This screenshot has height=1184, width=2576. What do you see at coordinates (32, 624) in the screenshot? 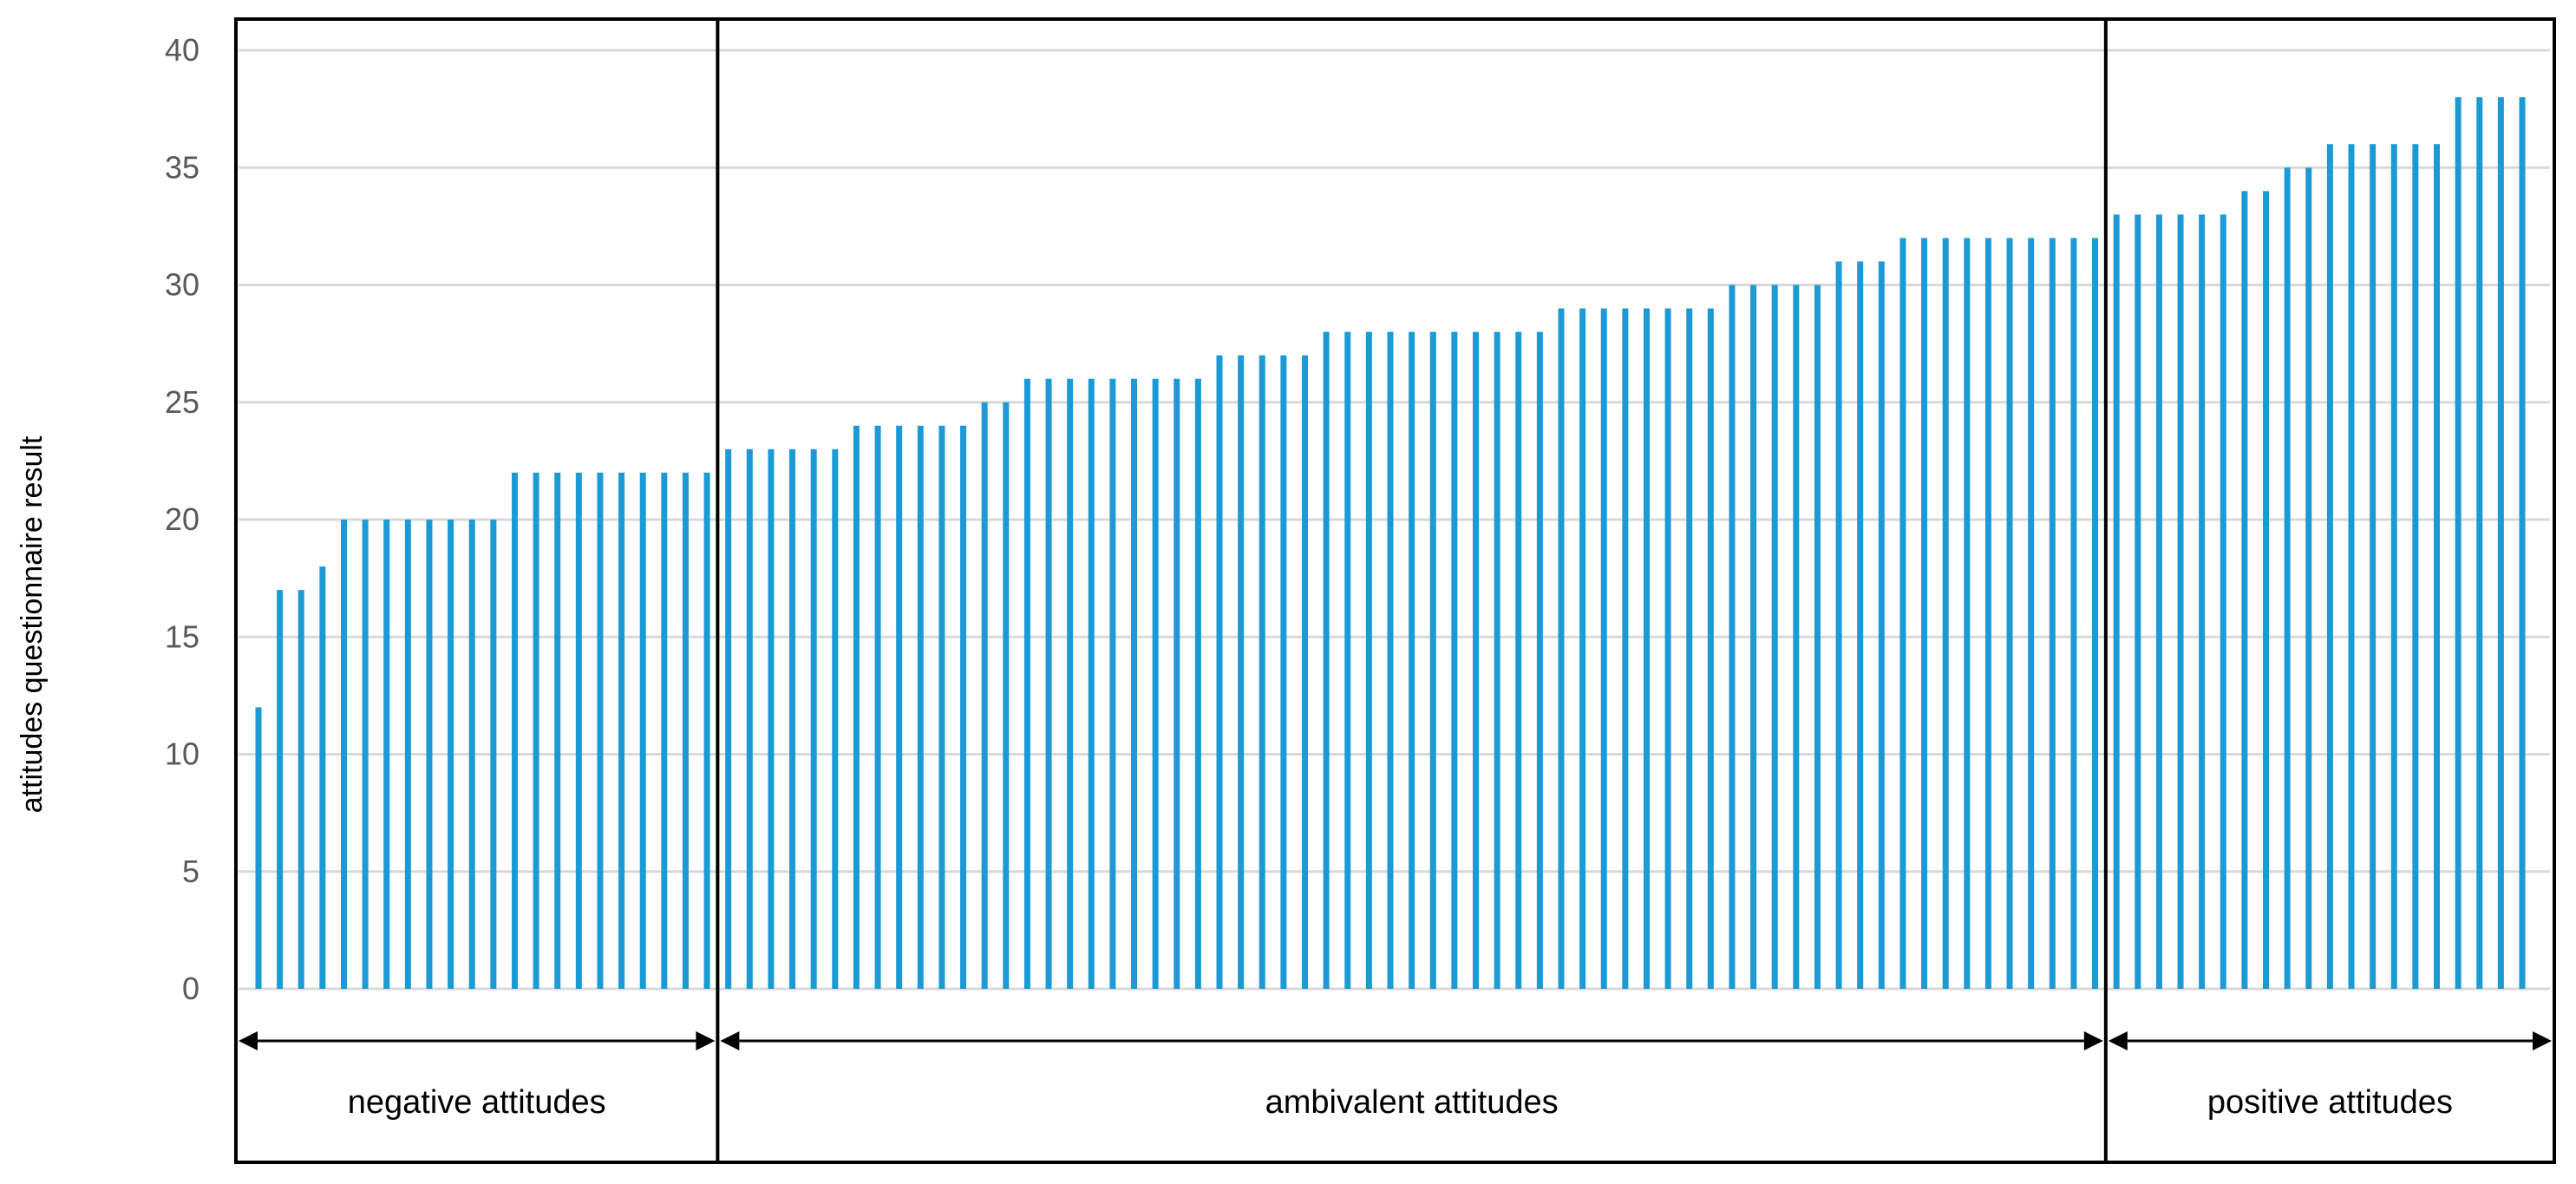
I see `y-axis-label: attitudes questionnaire result` at bounding box center [32, 624].